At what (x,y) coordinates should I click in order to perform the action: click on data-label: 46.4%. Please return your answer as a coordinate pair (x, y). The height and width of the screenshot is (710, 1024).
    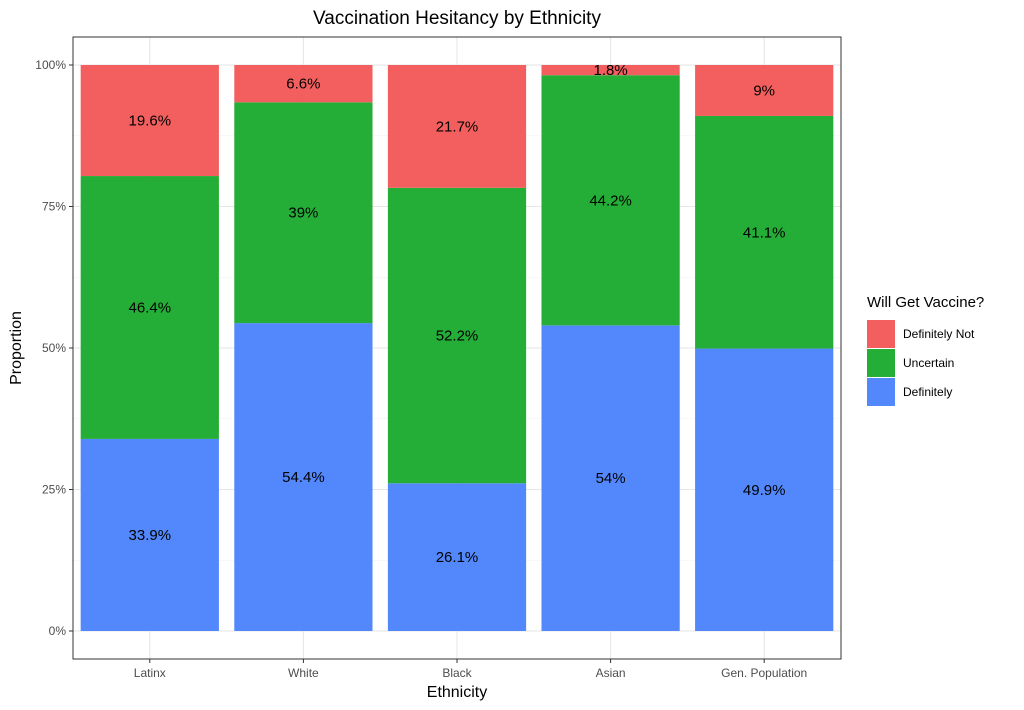
    Looking at the image, I should click on (150, 307).